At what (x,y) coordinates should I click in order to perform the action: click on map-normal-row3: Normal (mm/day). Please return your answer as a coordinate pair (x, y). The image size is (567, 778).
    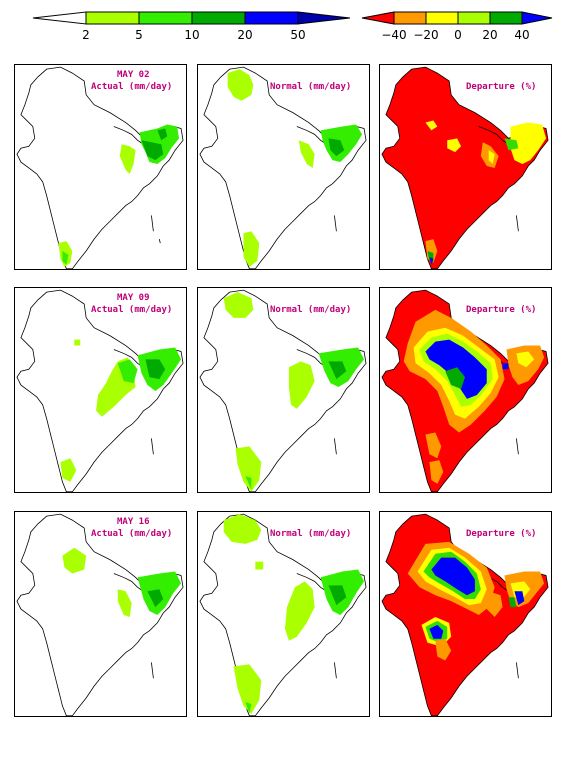
    Looking at the image, I should click on (283, 614).